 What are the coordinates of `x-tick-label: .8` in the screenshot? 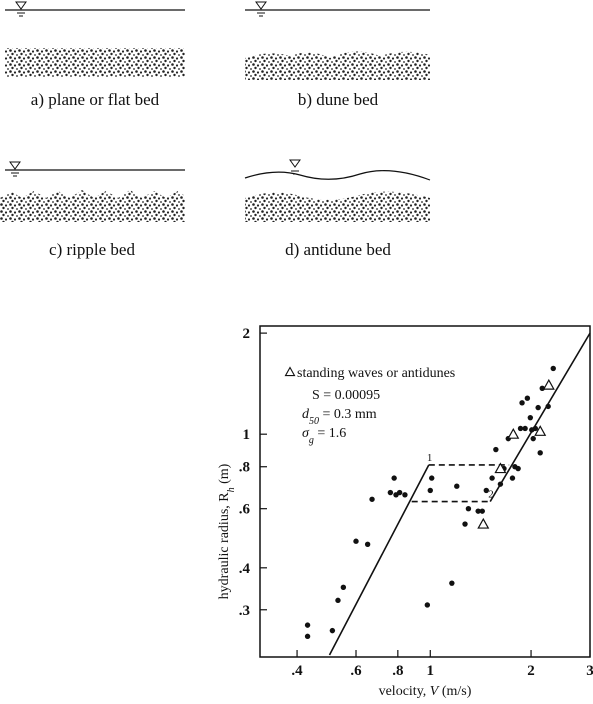 It's located at (397, 671).